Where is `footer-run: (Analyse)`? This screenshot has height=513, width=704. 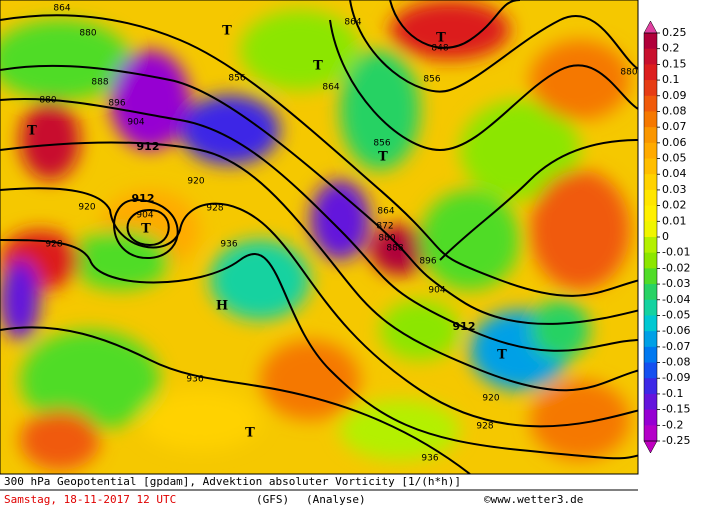 footer-run: (Analyse) is located at coordinates (336, 499).